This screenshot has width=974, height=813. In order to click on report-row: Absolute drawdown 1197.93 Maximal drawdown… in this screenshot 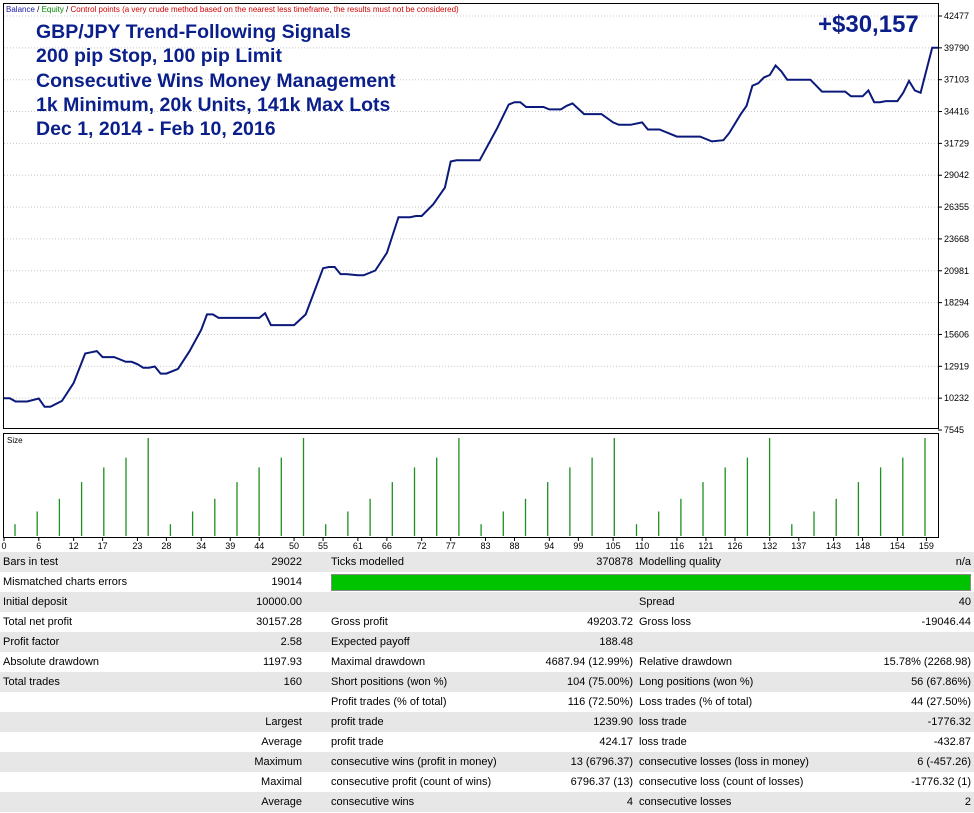, I will do `click(487, 662)`.